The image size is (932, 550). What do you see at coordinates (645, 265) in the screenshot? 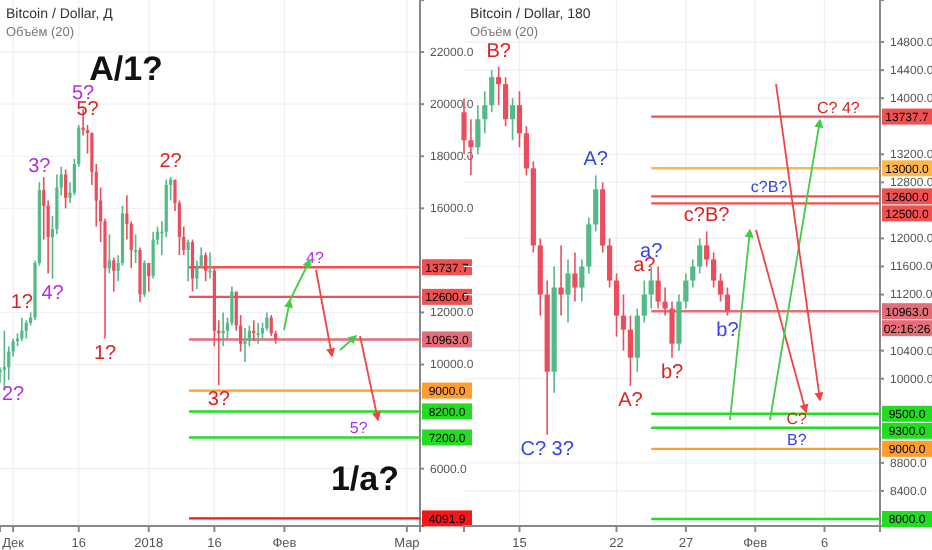
I see `annotation: a?` at bounding box center [645, 265].